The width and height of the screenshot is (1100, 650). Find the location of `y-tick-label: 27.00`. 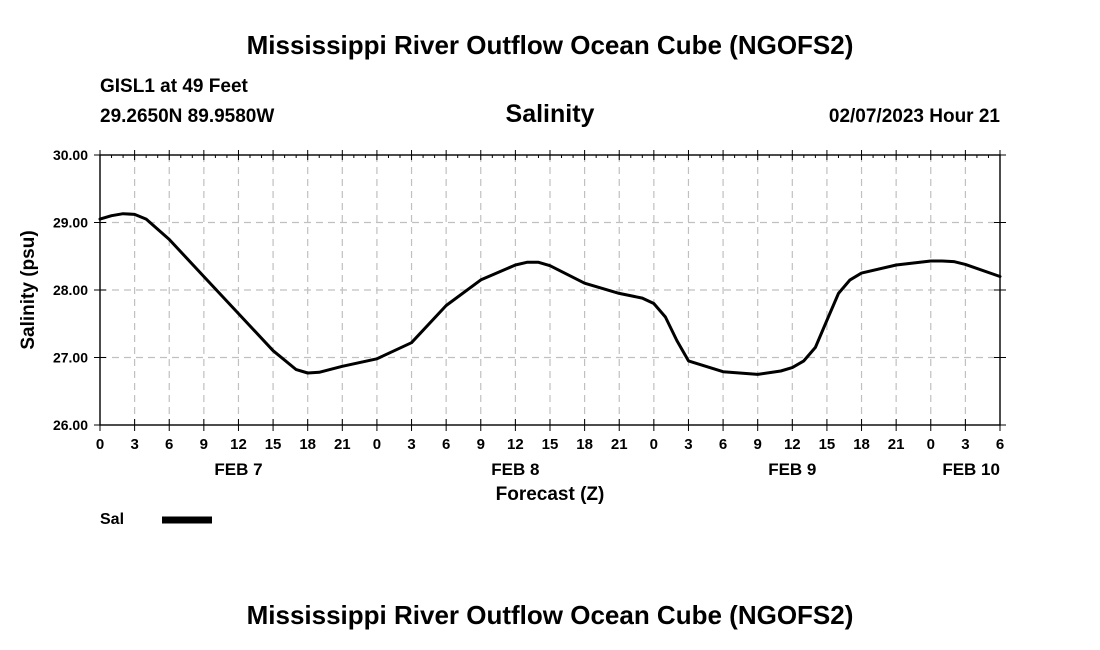

y-tick-label: 27.00 is located at coordinates (70, 358).